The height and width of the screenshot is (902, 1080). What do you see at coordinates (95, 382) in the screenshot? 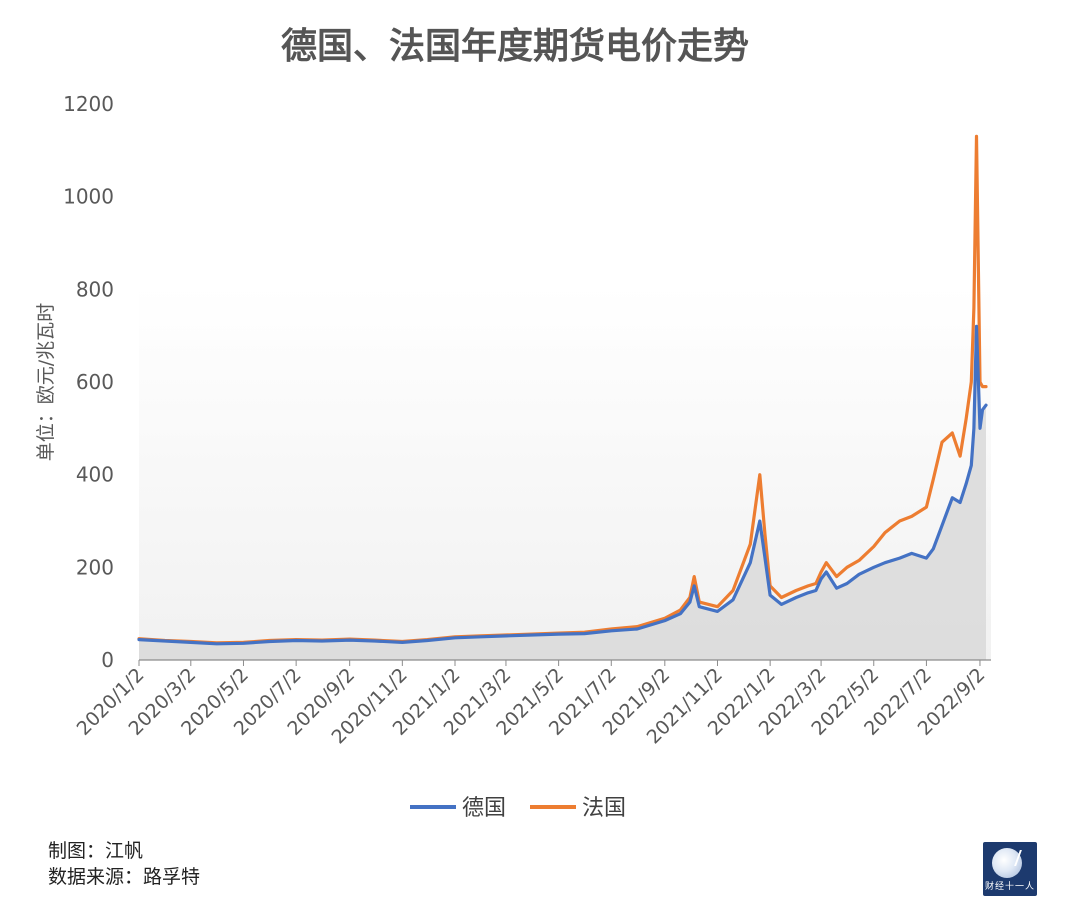
I see `y-tick-label: 600` at bounding box center [95, 382].